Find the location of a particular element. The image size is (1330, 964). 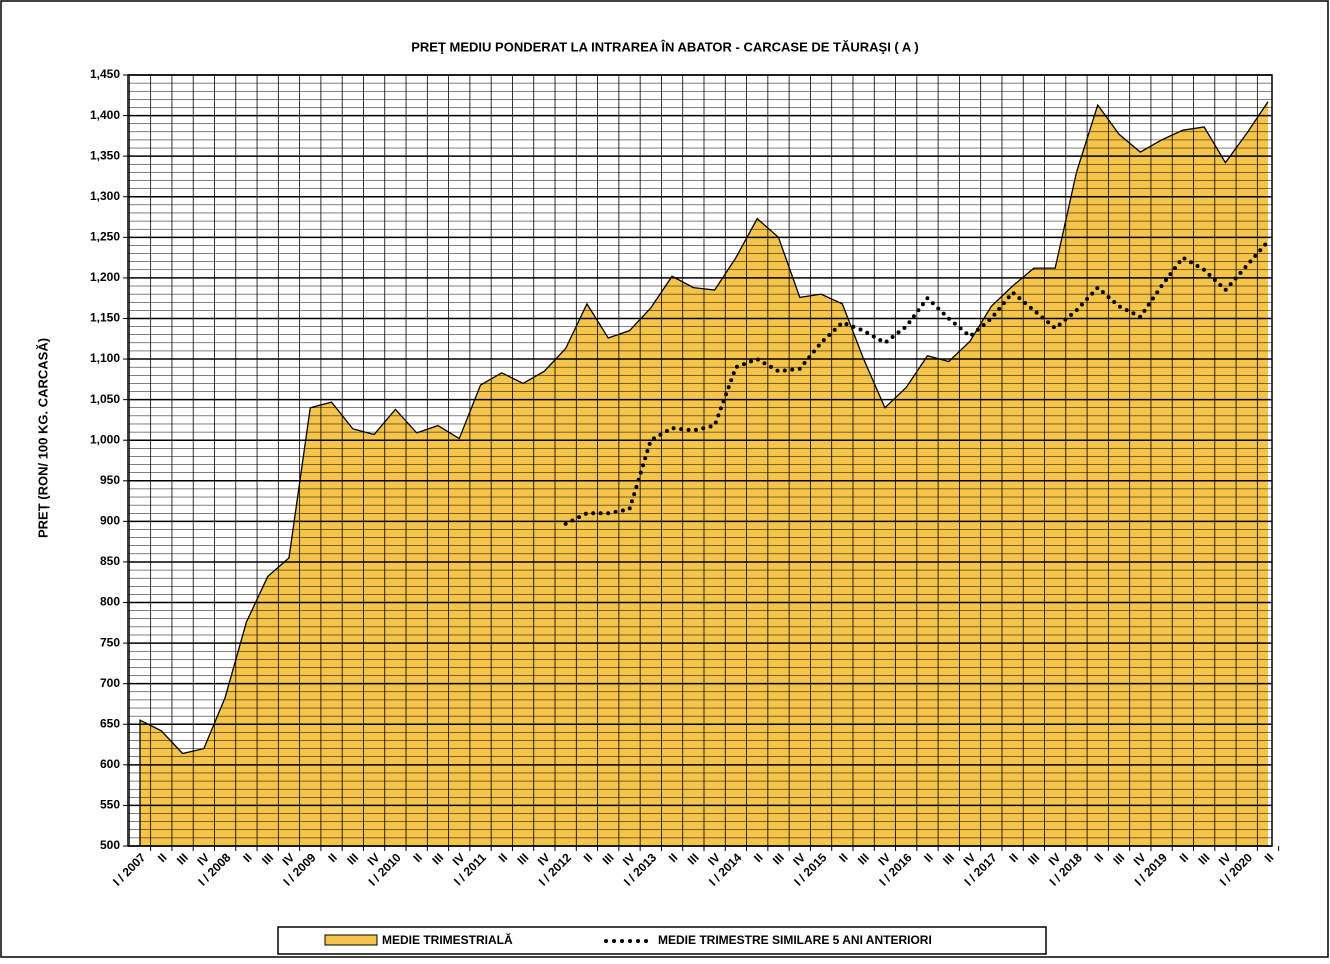

y-tick-label: 850 is located at coordinates (110, 561).